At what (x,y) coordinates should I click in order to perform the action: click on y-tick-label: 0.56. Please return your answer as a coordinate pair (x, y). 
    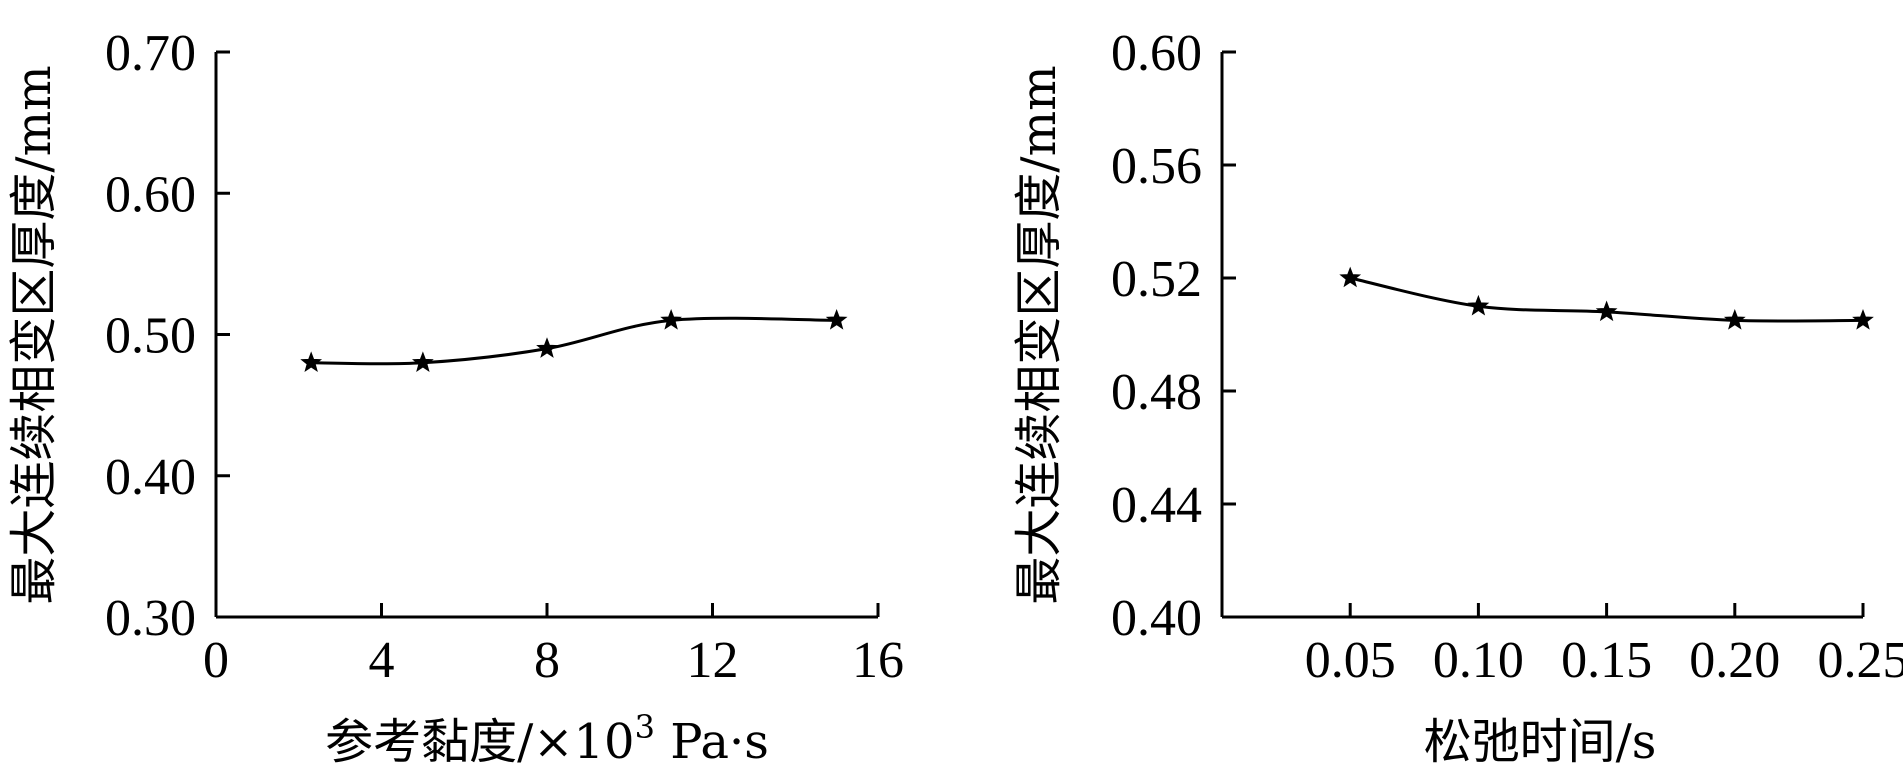
    Looking at the image, I should click on (1156, 166).